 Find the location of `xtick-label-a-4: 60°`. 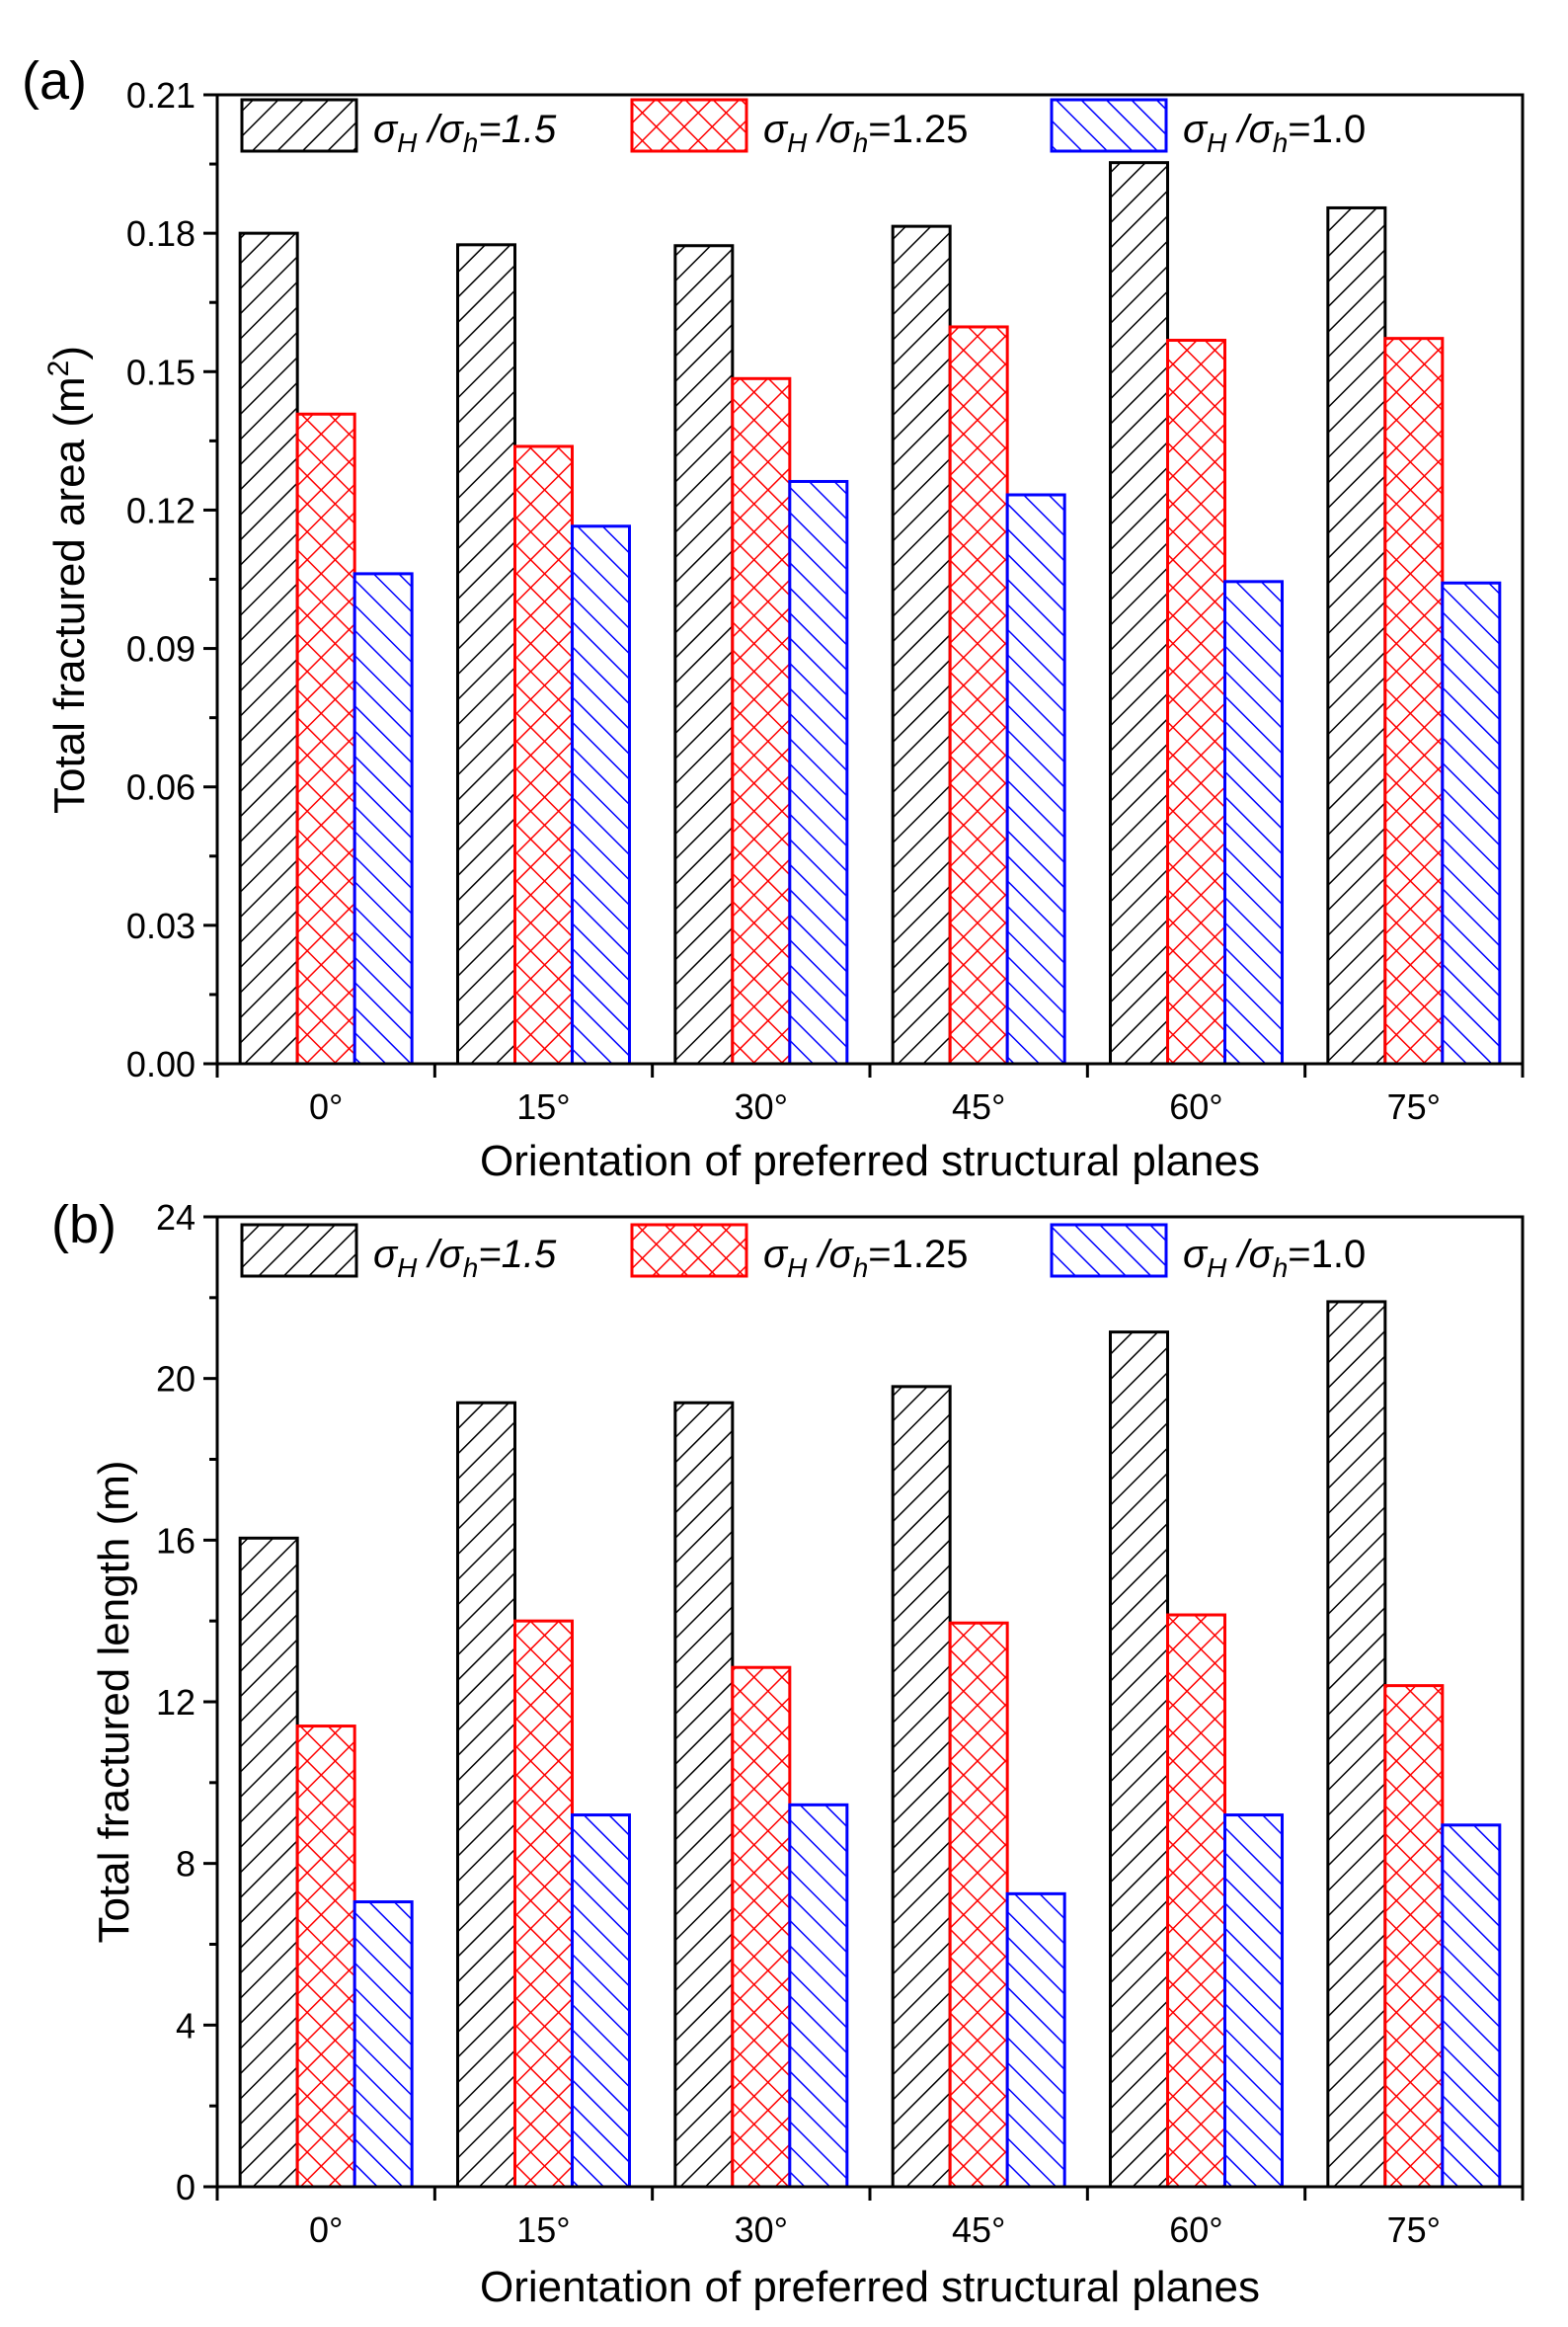

xtick-label-a-4: 60° is located at coordinates (1195, 1106).